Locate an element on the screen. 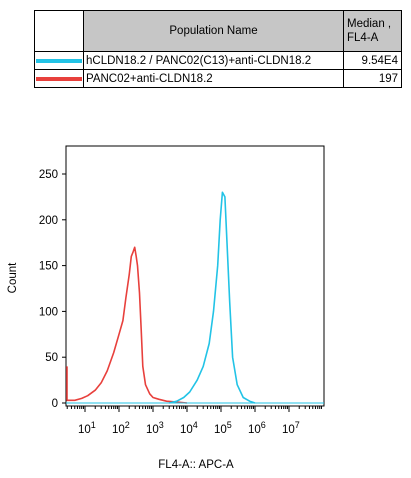 The width and height of the screenshot is (411, 478). x-tick-label: 10⁴ is located at coordinates (189, 428).